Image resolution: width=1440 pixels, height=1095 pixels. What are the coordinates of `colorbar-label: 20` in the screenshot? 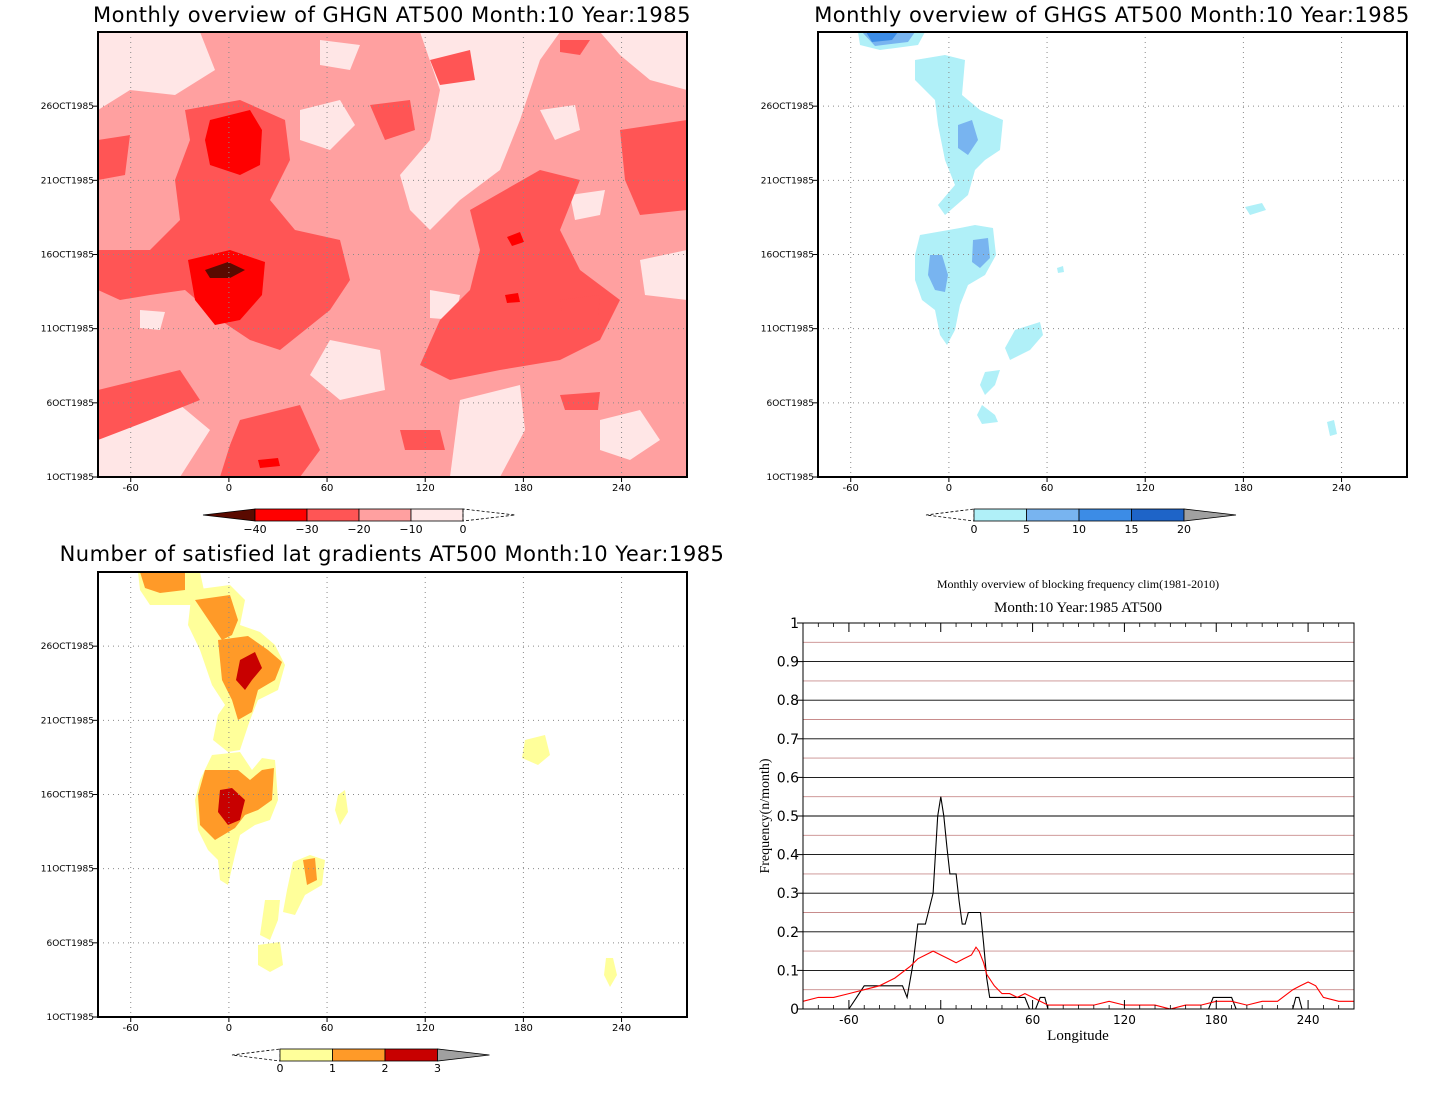 It's located at (1184, 529).